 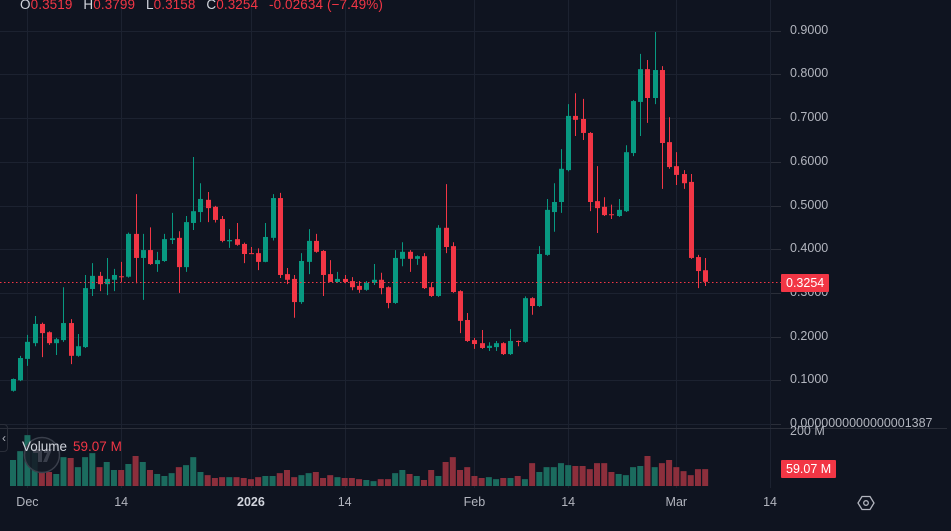 I want to click on last-volume-label: 59.07 M, so click(x=809, y=469).